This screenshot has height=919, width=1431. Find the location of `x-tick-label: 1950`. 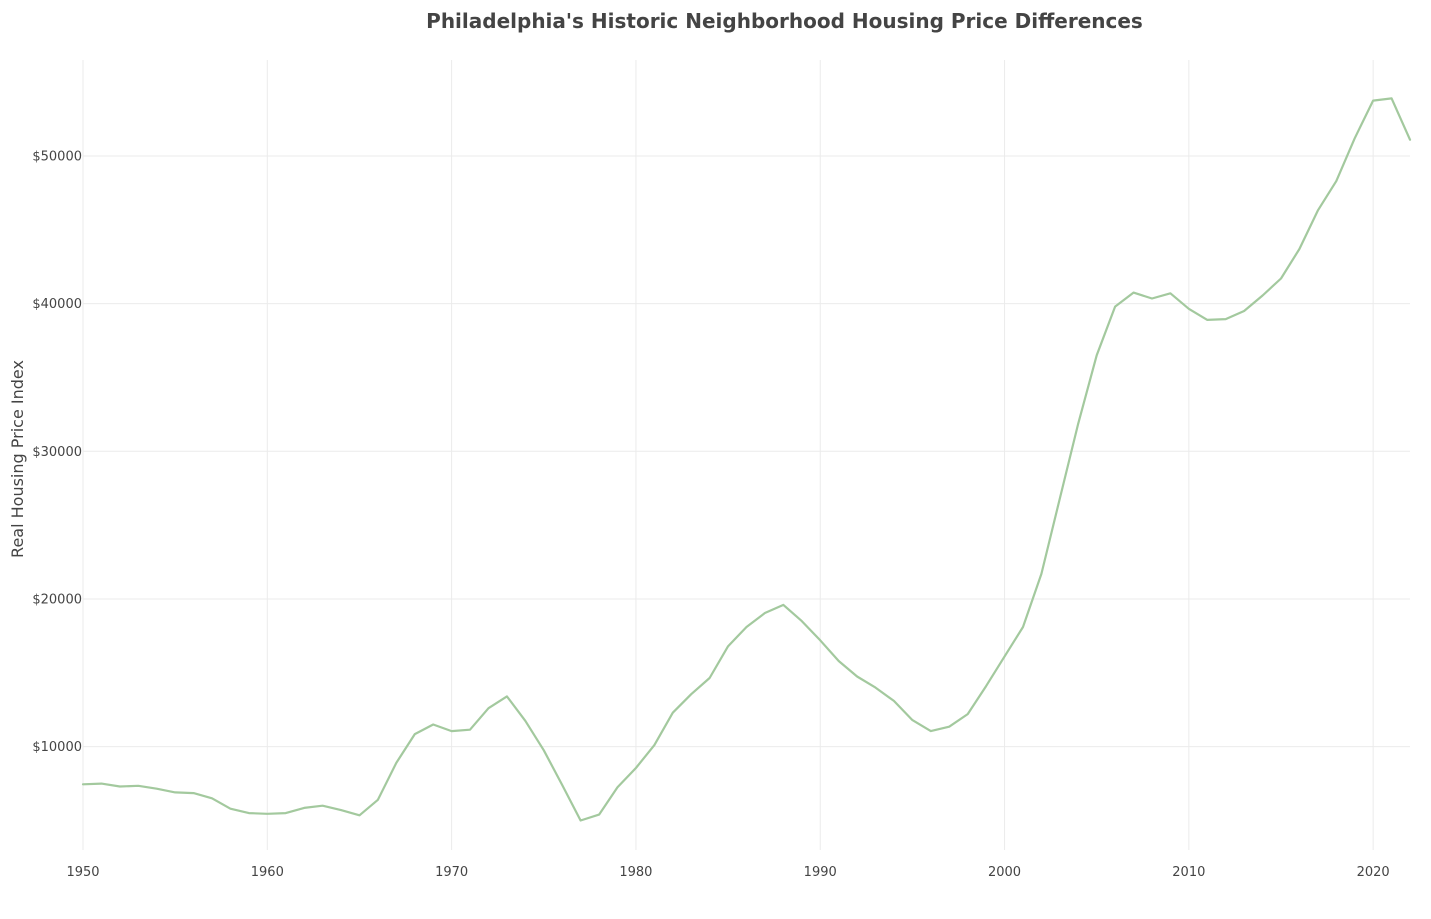

x-tick-label: 1950 is located at coordinates (82, 872).